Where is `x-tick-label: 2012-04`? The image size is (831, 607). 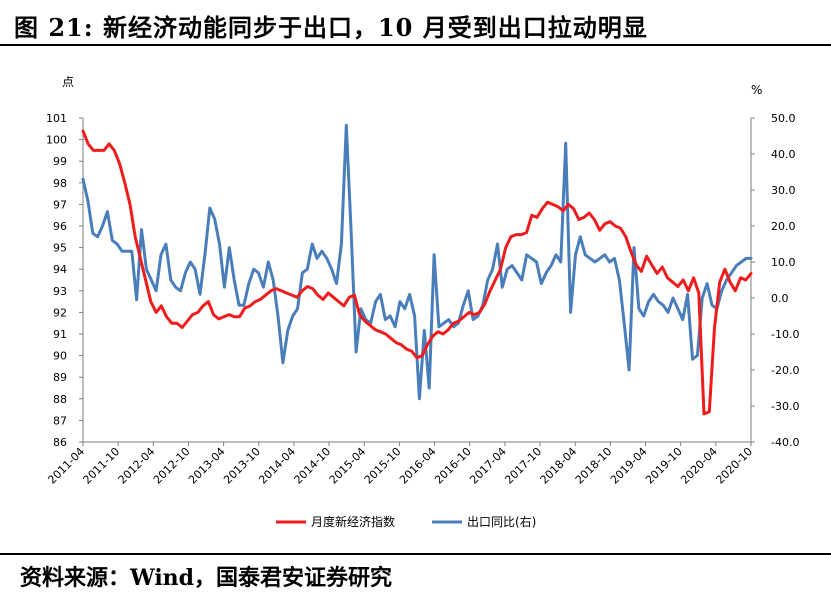 x-tick-label: 2012-04 is located at coordinates (137, 466).